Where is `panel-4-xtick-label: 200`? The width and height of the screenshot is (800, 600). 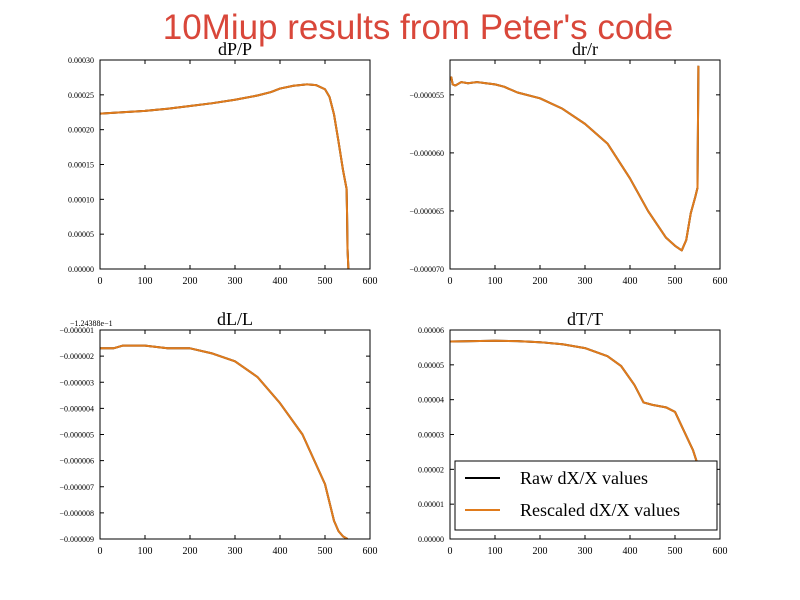
panel-4-xtick-label: 200 is located at coordinates (540, 551).